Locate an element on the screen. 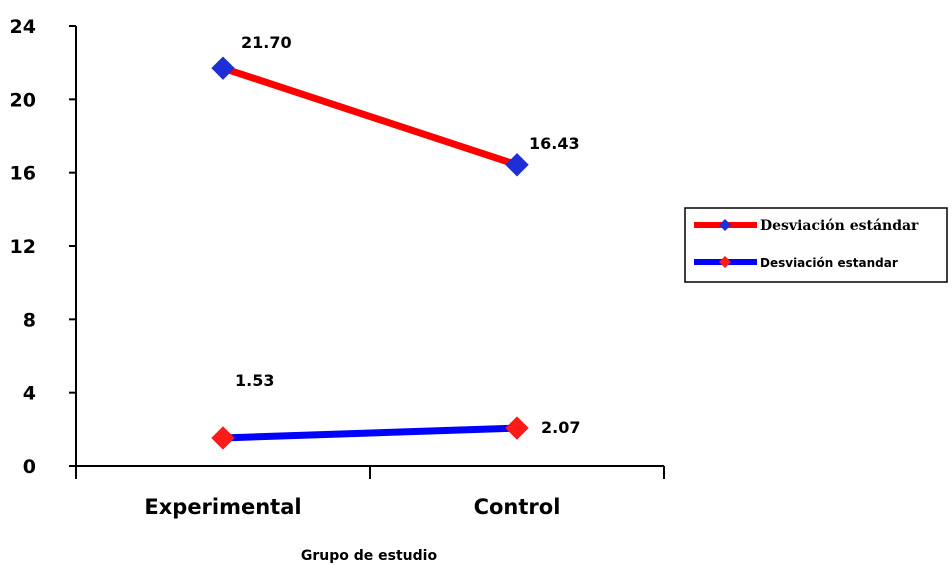  x-axis-title: Grupo de estudio is located at coordinates (369, 556).